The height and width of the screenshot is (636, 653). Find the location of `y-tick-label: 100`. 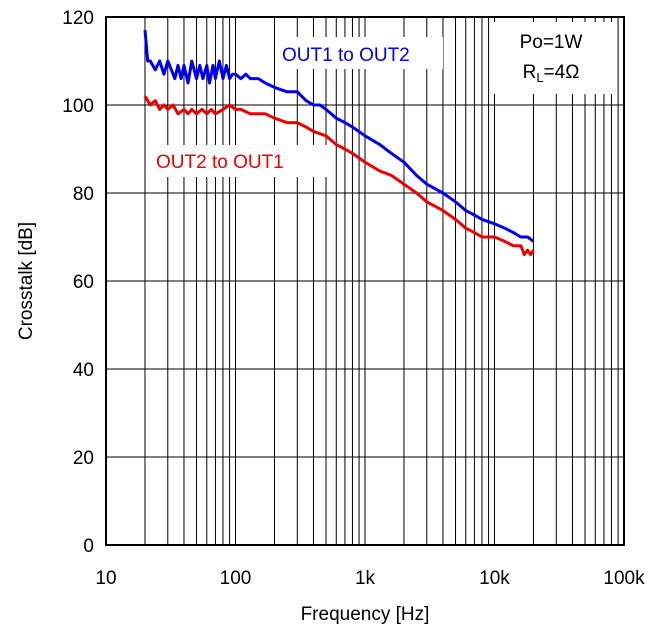

y-tick-label: 100 is located at coordinates (78, 106).